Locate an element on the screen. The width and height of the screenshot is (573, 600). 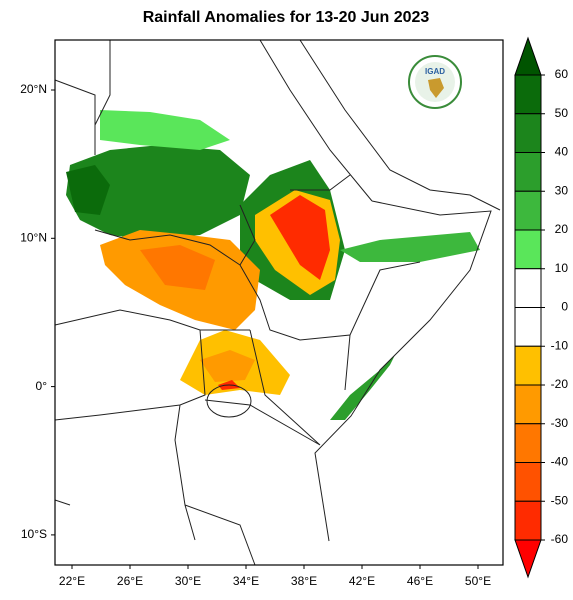
colorbar-label: 60 is located at coordinates (562, 74).